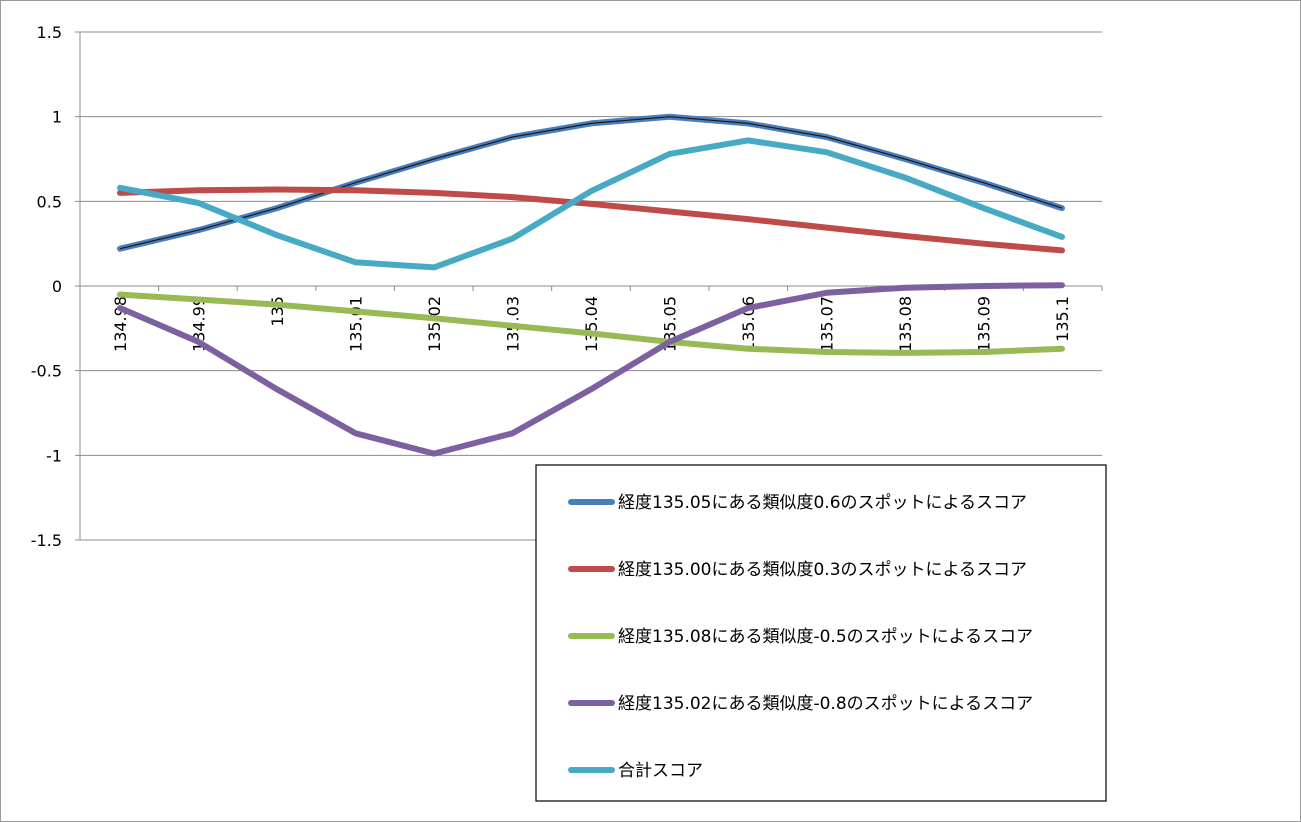 This screenshot has height=822, width=1301. Describe the element at coordinates (54, 455) in the screenshot. I see `y-tick-label: -1` at that location.